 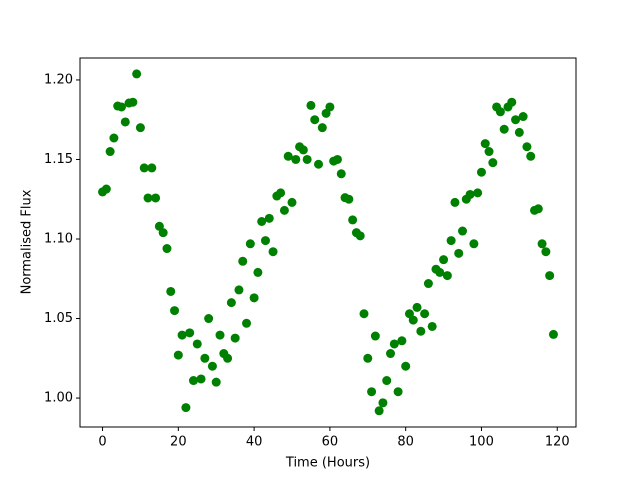 I want to click on y-axis-label: Normalised Flux, so click(x=27, y=241).